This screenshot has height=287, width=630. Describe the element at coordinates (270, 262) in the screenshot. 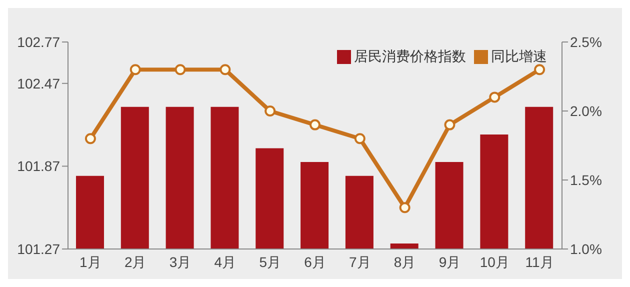

I see `x-tick-label: 5月` at that location.